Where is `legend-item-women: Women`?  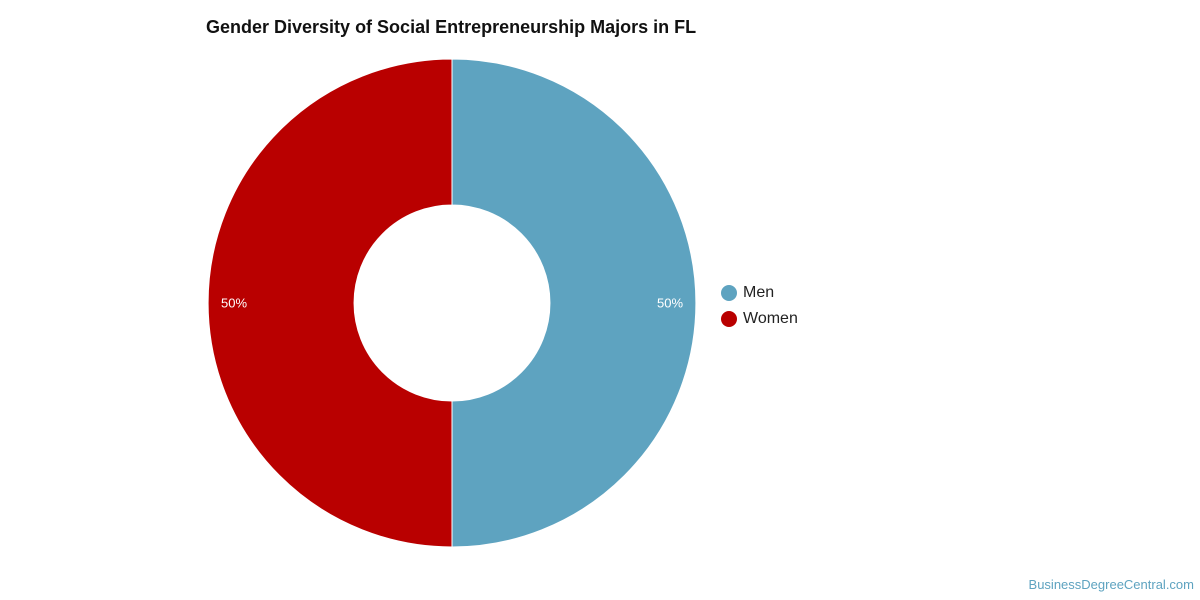 legend-item-women: Women is located at coordinates (759, 319).